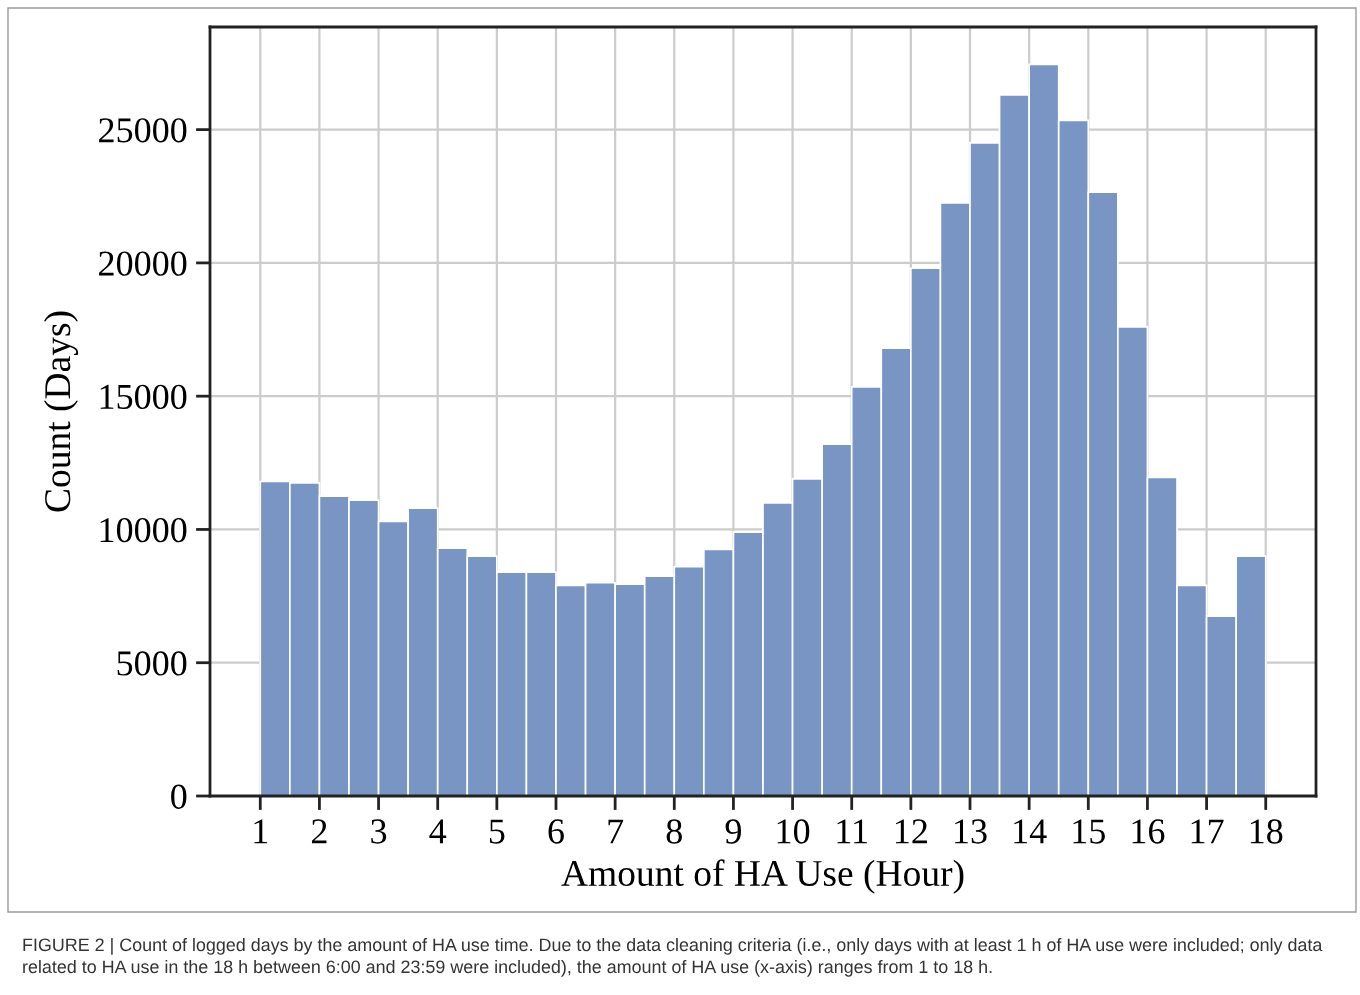 This screenshot has width=1360, height=995. I want to click on x-tick-label: 16, so click(1148, 831).